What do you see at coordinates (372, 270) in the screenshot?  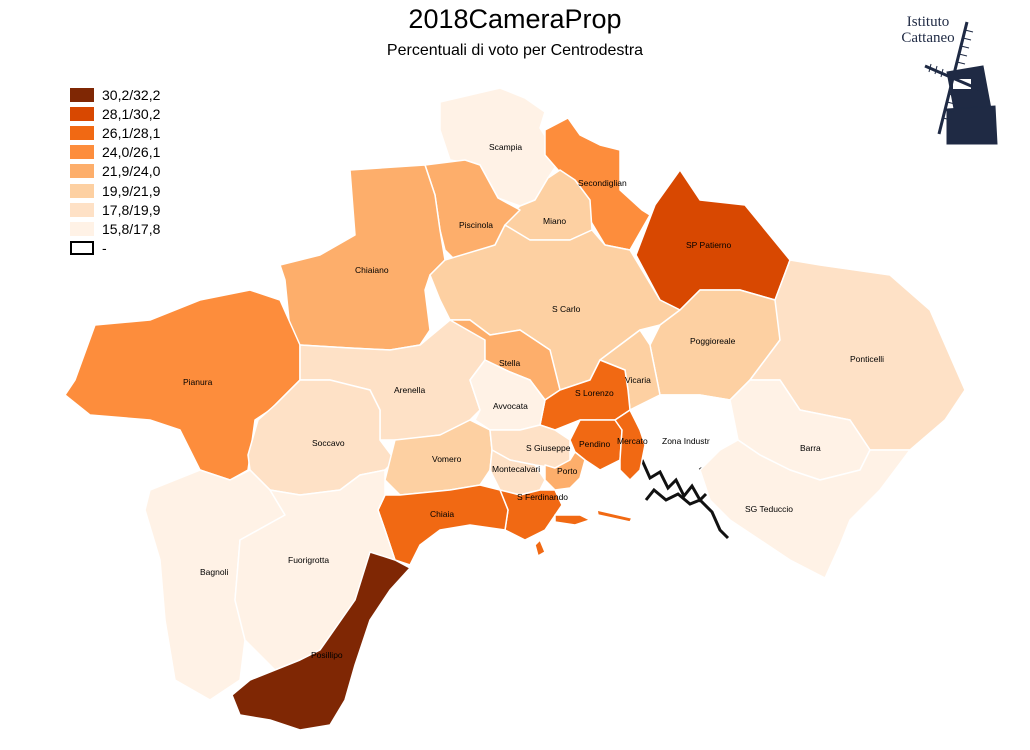 I see `label-chiaiano: Chiaiano` at bounding box center [372, 270].